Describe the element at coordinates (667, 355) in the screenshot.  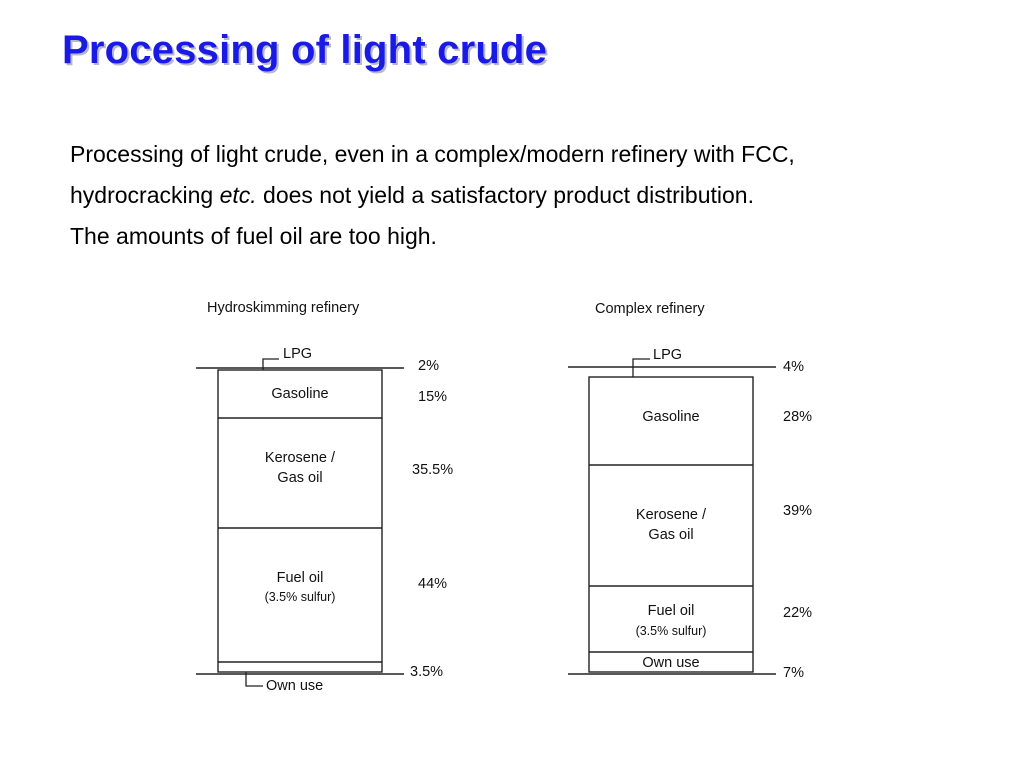
I see `complex-lpg-label: LPG` at that location.